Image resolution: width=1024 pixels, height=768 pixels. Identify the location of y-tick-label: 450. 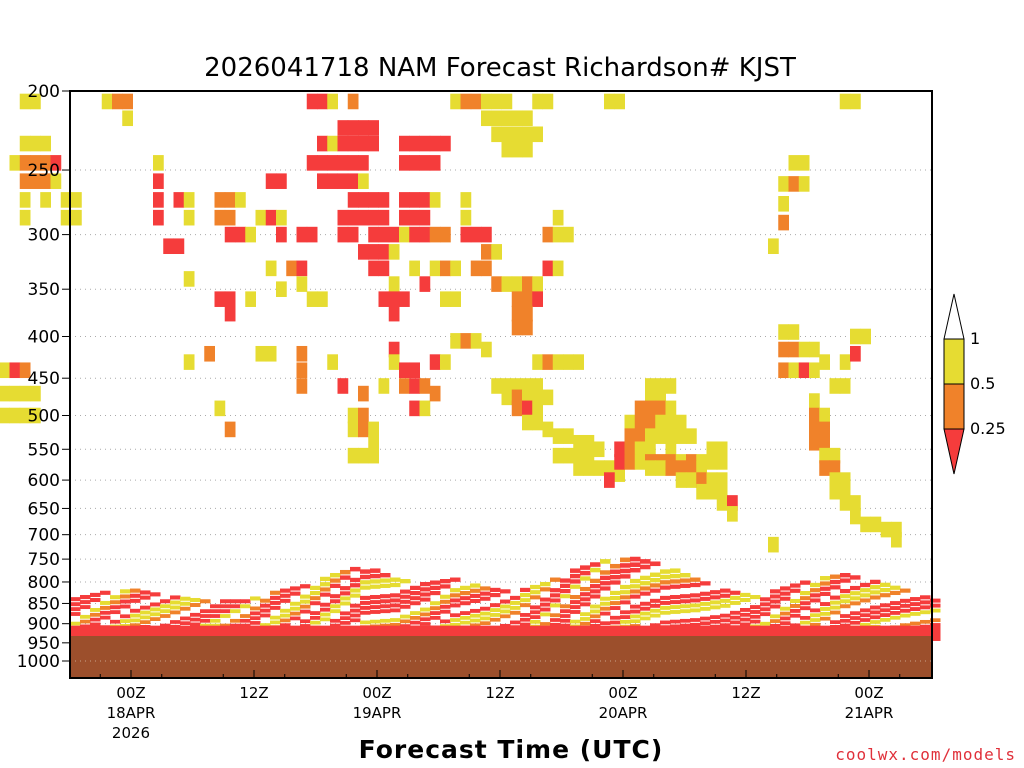
(44, 379).